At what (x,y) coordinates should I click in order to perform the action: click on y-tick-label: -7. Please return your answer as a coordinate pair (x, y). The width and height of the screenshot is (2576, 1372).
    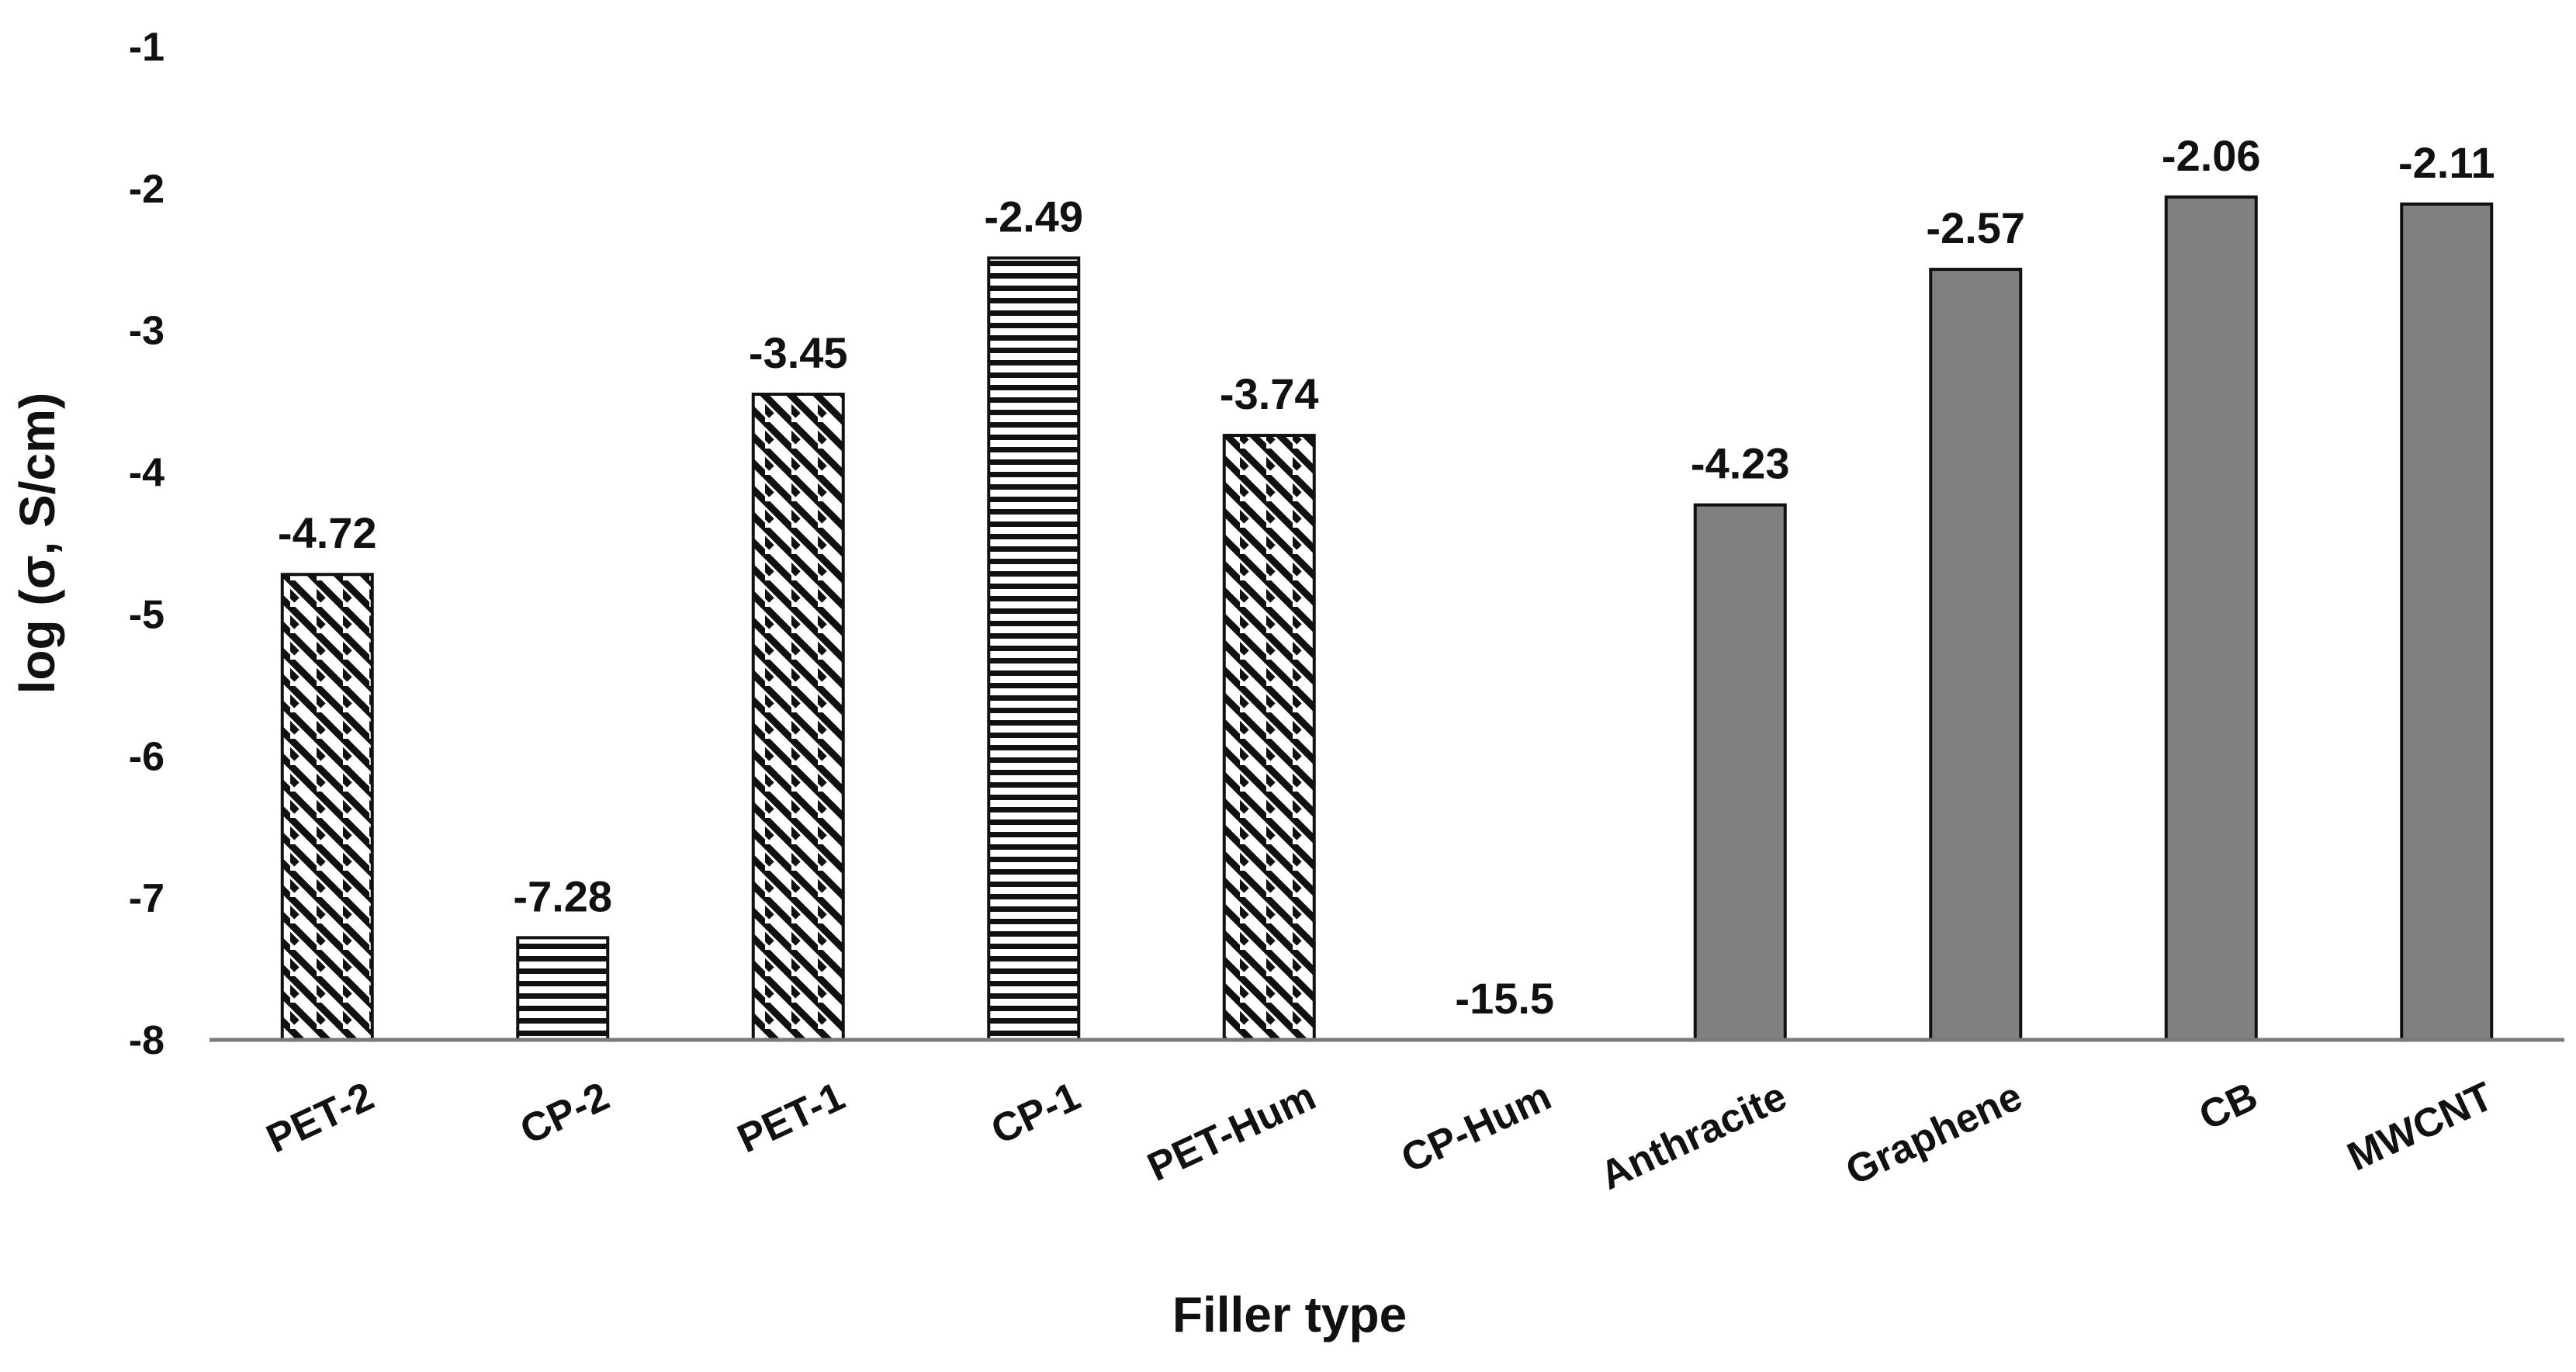
    Looking at the image, I should click on (146, 898).